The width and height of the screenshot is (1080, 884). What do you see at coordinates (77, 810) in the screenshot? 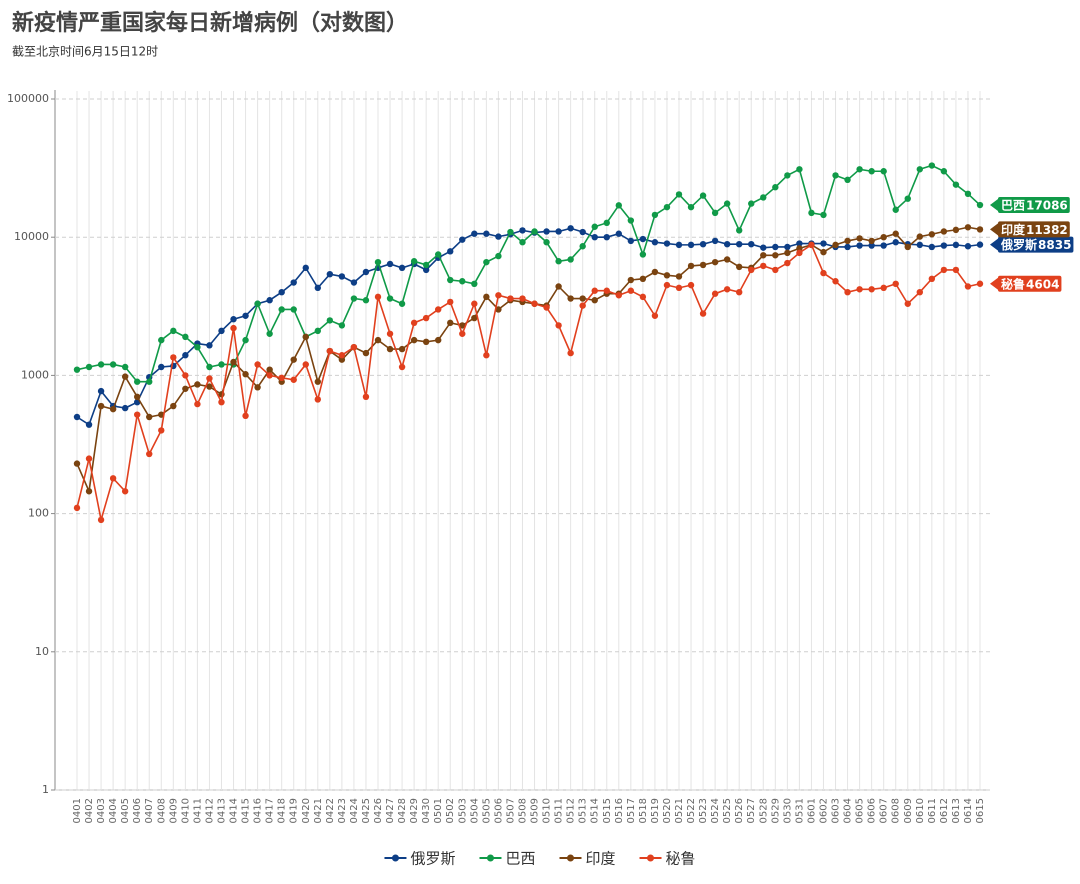
I see `x-tick-label: 0401` at bounding box center [77, 810].